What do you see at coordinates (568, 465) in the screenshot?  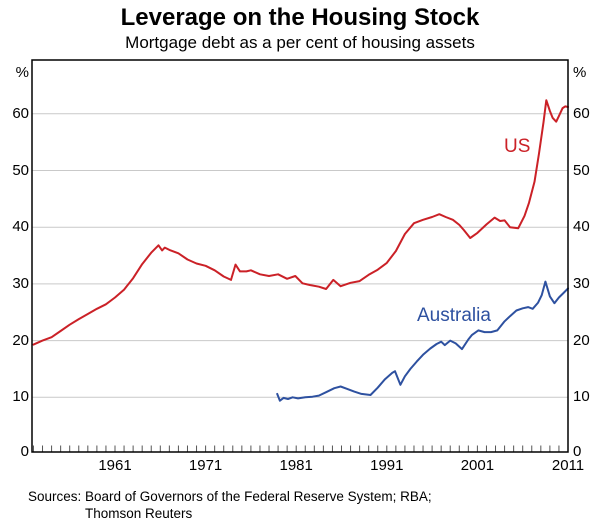 I see `x-axis-label: 2011` at bounding box center [568, 465].